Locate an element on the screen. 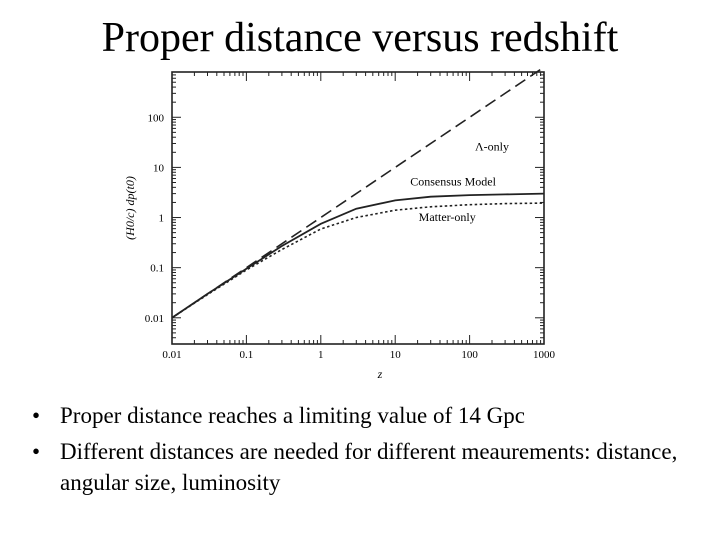 This screenshot has width=720, height=540. series-label: Consensus Model is located at coordinates (453, 182).